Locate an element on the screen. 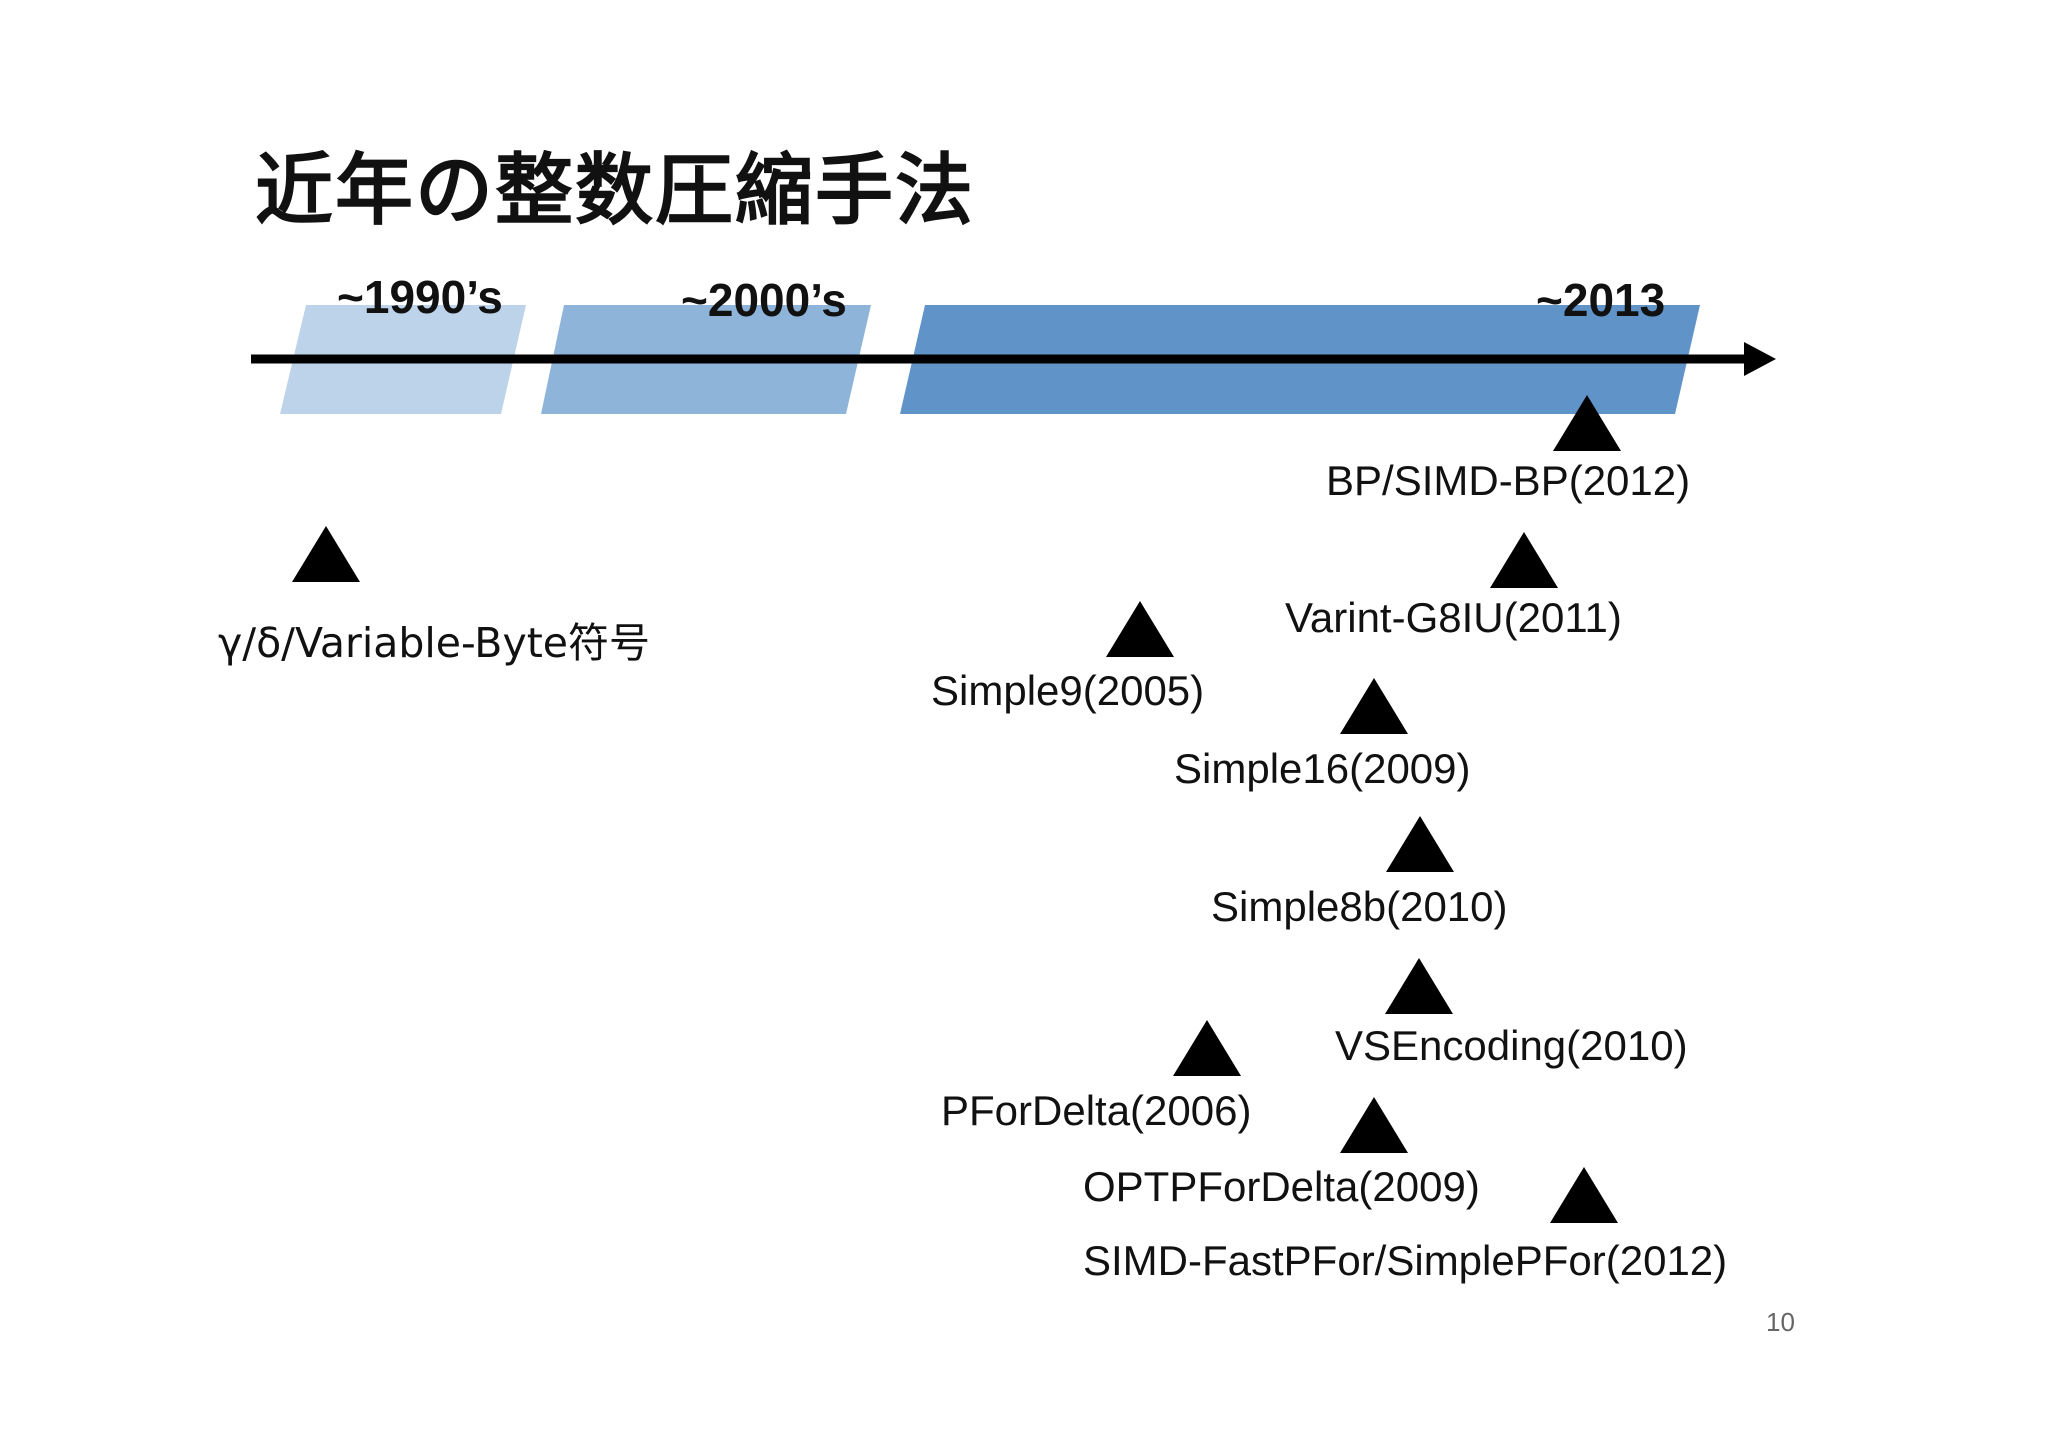  marker-variable-byte is located at coordinates (326, 554).